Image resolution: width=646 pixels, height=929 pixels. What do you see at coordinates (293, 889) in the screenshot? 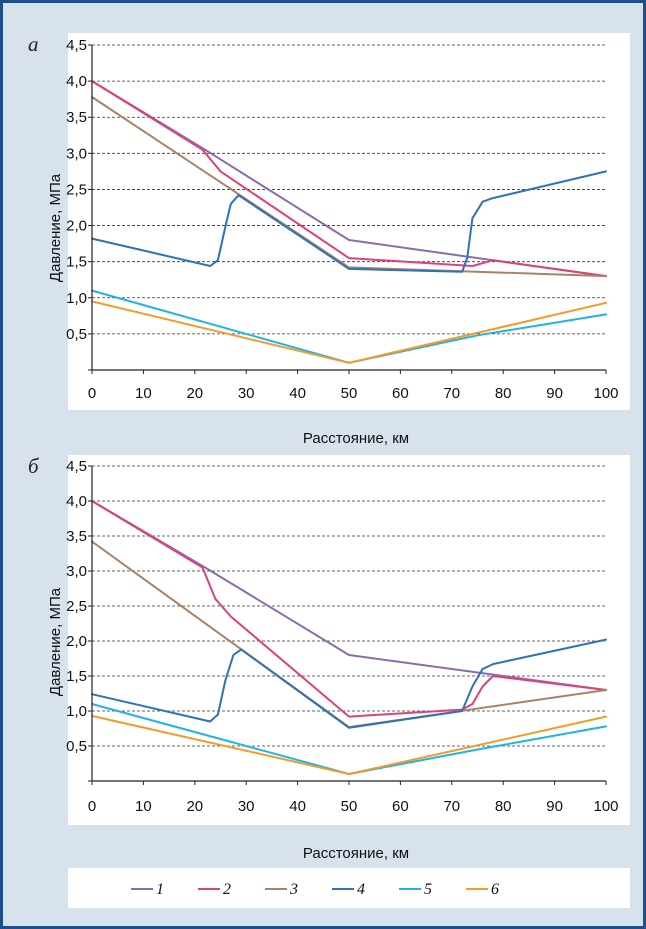
I see `legend-label-3: 3` at bounding box center [293, 889].